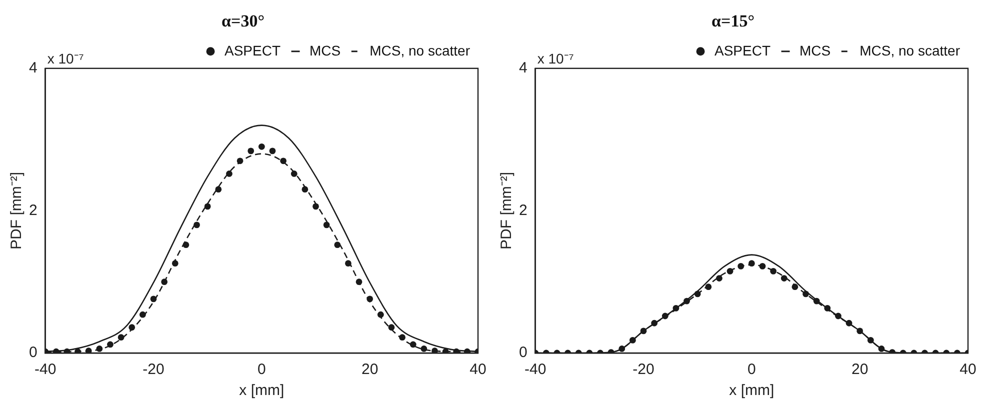  What do you see at coordinates (733, 21) in the screenshot?
I see `chart-title: α=15°` at bounding box center [733, 21].